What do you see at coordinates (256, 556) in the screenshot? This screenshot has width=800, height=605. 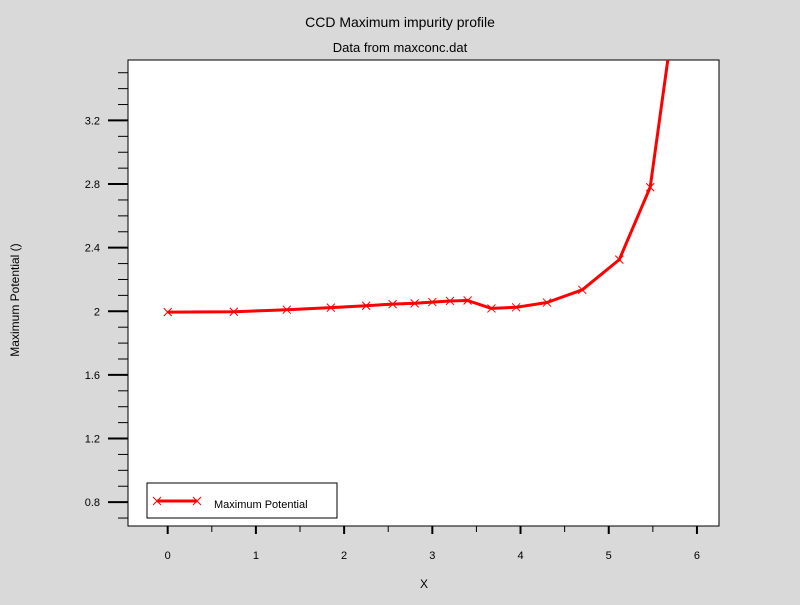 I see `x-tick-label: 1` at bounding box center [256, 556].